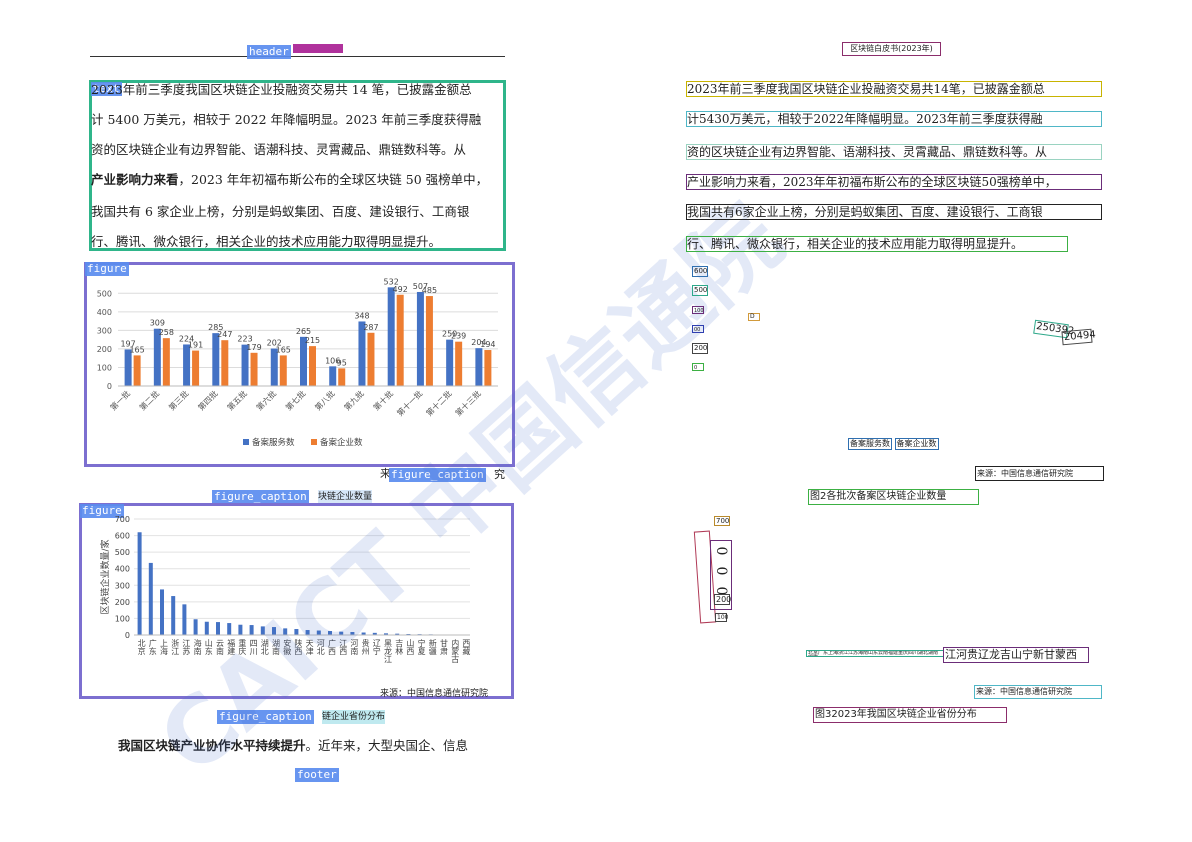 The image size is (1192, 842). I want to click on x-tick-label: 第六批, so click(266, 400).